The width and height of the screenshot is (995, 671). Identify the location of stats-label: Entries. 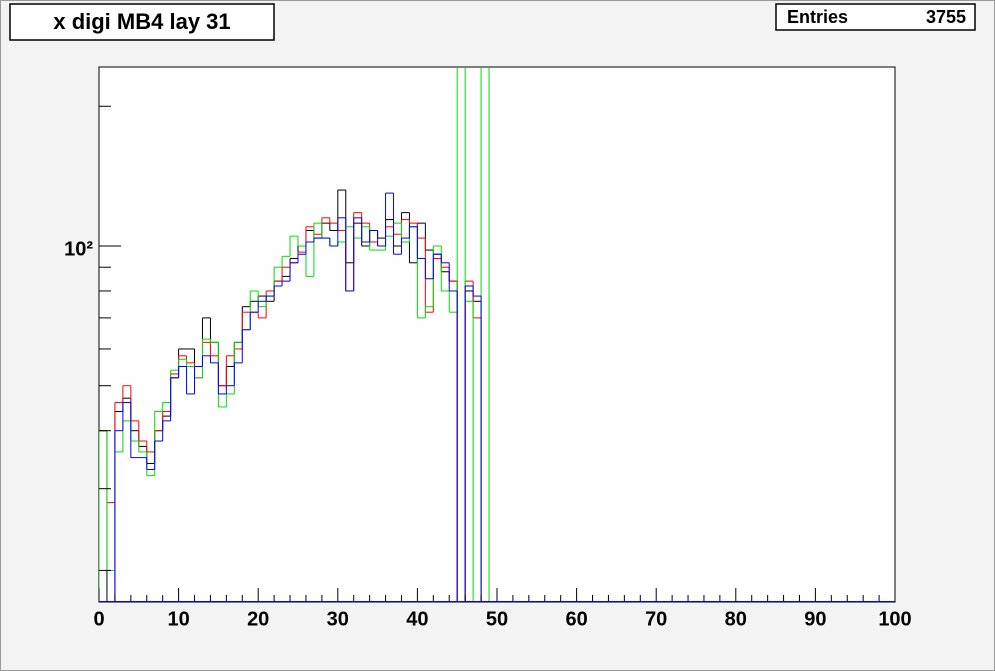
(817, 17).